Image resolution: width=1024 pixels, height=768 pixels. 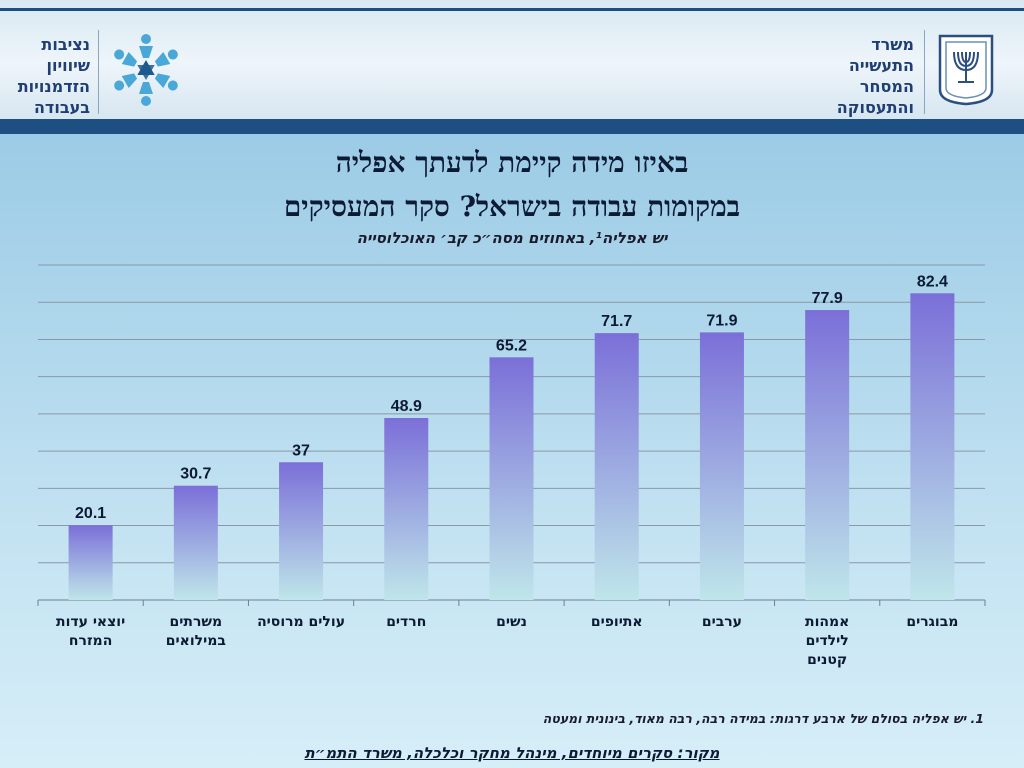 I want to click on header-bottom-band, so click(x=512, y=126).